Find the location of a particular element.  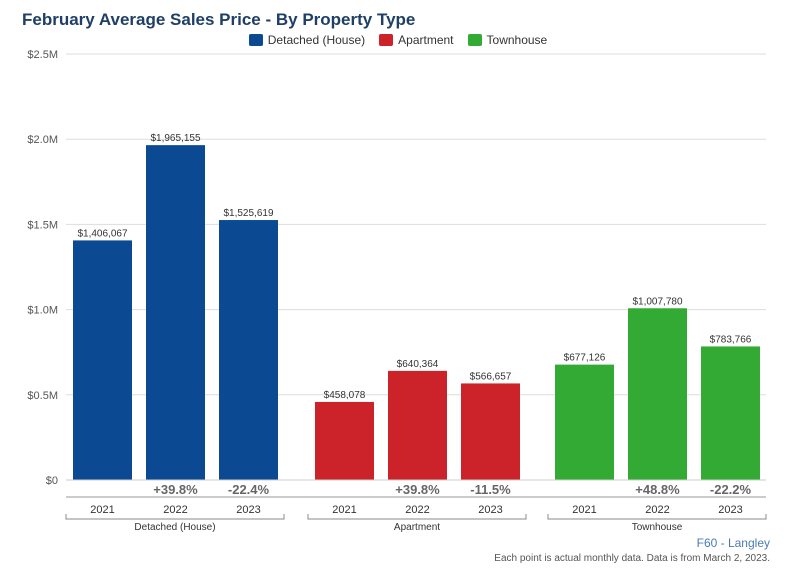

legend-swatch-townhouse is located at coordinates (474, 40).